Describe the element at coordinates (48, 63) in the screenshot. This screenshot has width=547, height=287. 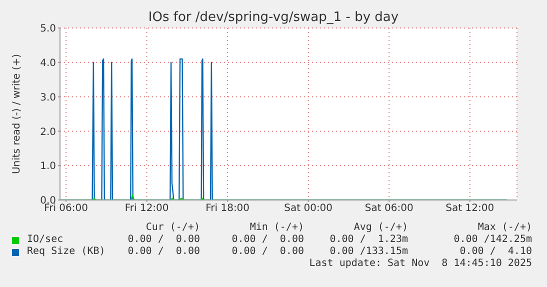
I see `y-tick-label: 4.0` at that location.